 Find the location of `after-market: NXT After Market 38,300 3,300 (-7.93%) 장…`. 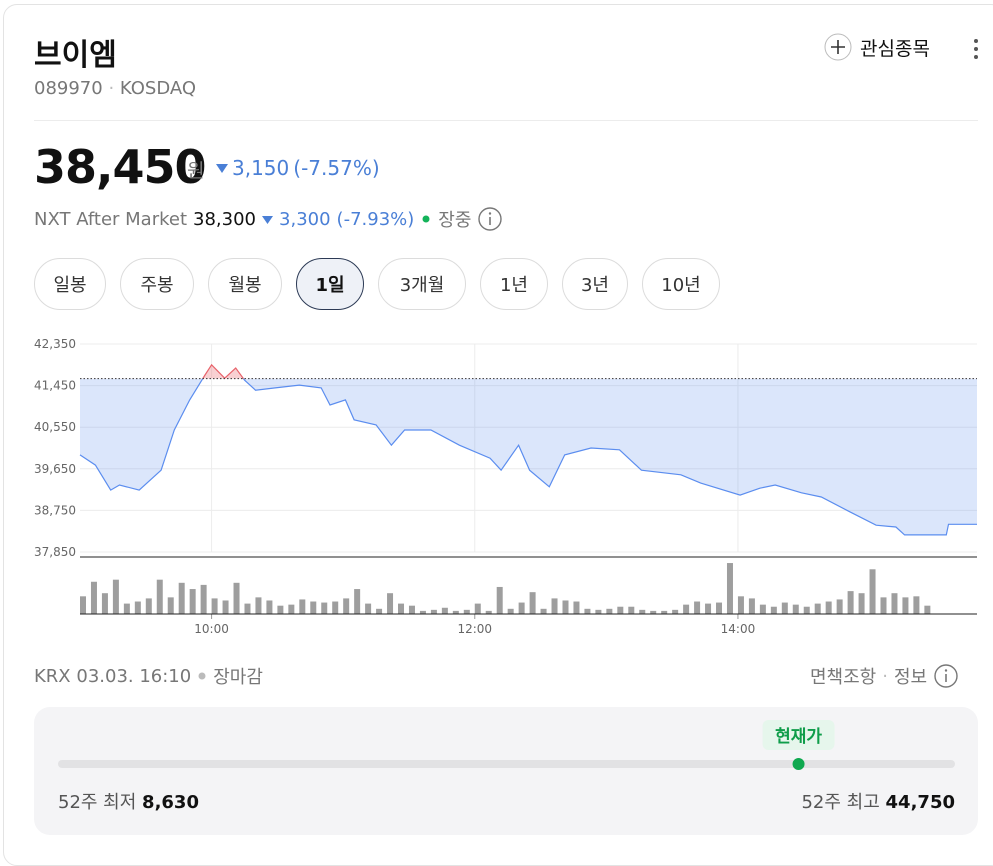

after-market: NXT After Market 38,300 3,300 (-7.93%) 장… is located at coordinates (268, 219).